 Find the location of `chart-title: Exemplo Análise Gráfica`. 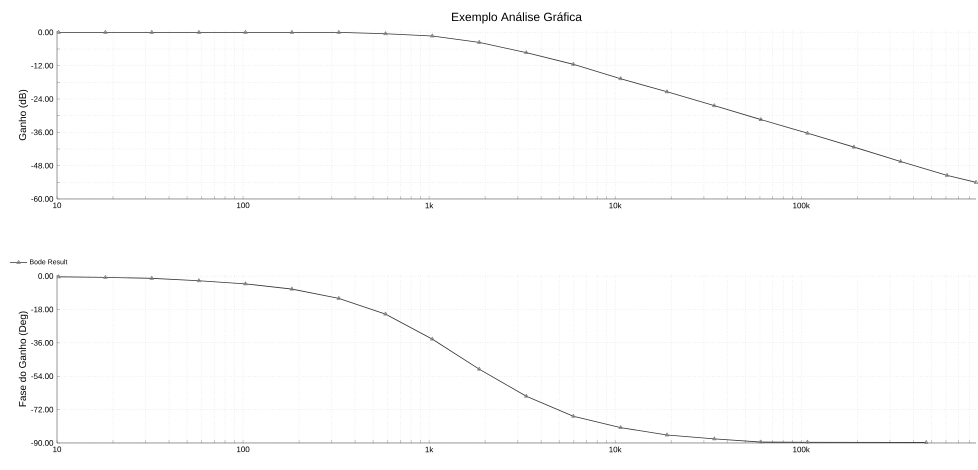

chart-title: Exemplo Análise Gráfica is located at coordinates (517, 18).